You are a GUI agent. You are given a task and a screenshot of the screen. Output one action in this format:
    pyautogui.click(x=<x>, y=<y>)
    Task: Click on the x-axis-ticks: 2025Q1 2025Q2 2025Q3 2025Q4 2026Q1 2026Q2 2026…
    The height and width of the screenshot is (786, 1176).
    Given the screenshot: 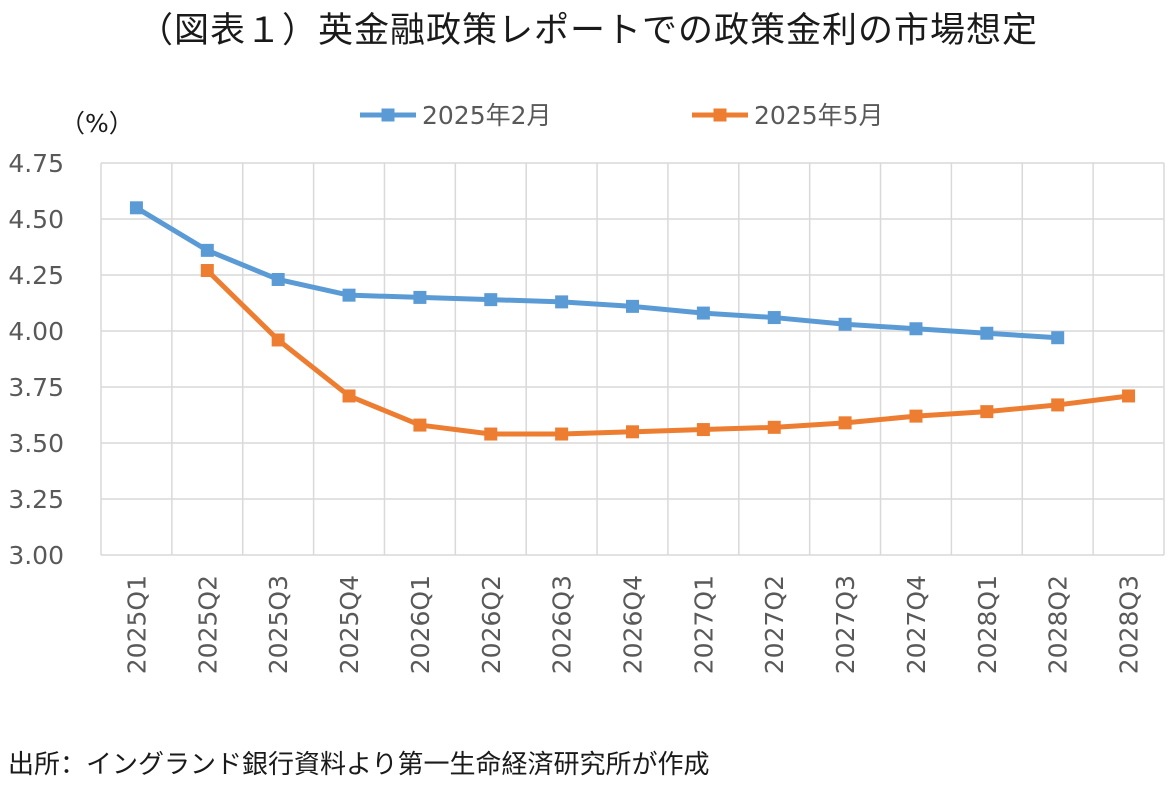 What is the action you would take?
    pyautogui.click(x=632, y=624)
    